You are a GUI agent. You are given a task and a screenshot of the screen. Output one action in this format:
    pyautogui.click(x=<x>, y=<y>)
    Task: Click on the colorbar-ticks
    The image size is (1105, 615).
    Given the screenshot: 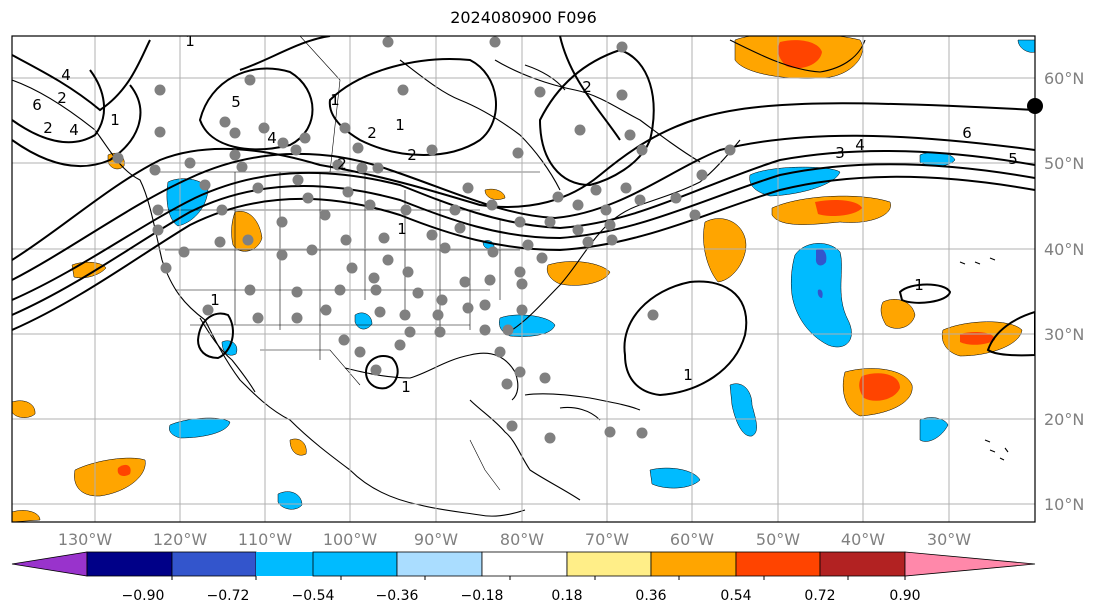 What is the action you would take?
    pyautogui.click(x=538, y=578)
    